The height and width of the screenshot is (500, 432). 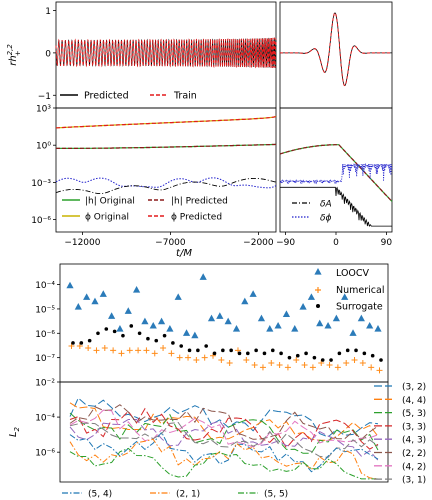 I want to click on loocv-ytick: 10⁻⁷, so click(x=45, y=359).